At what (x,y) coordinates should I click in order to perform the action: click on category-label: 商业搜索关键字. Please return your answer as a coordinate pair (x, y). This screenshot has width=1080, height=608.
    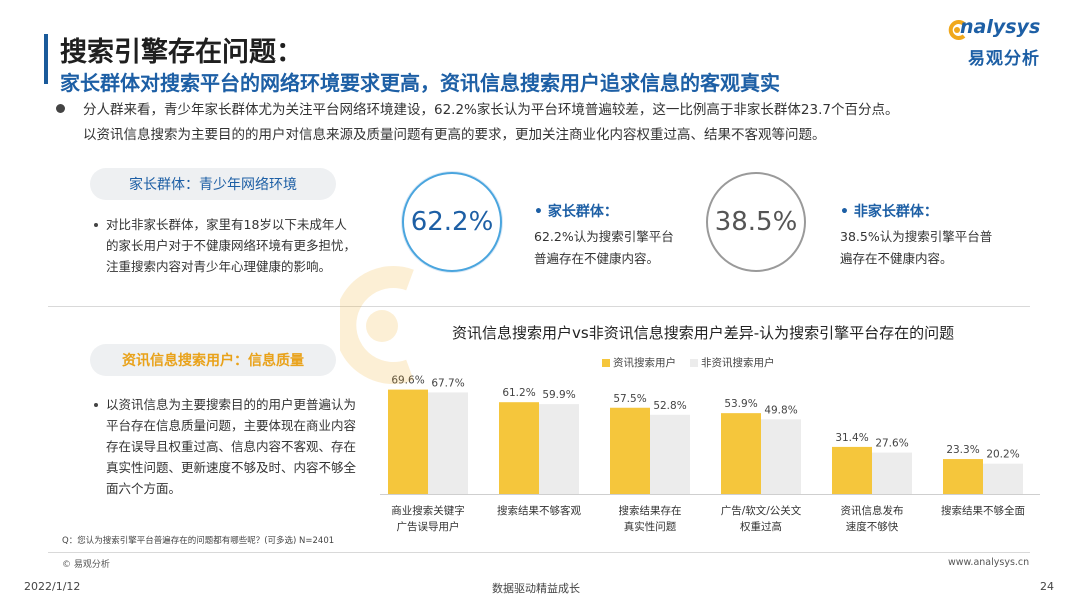
    Looking at the image, I should click on (428, 510).